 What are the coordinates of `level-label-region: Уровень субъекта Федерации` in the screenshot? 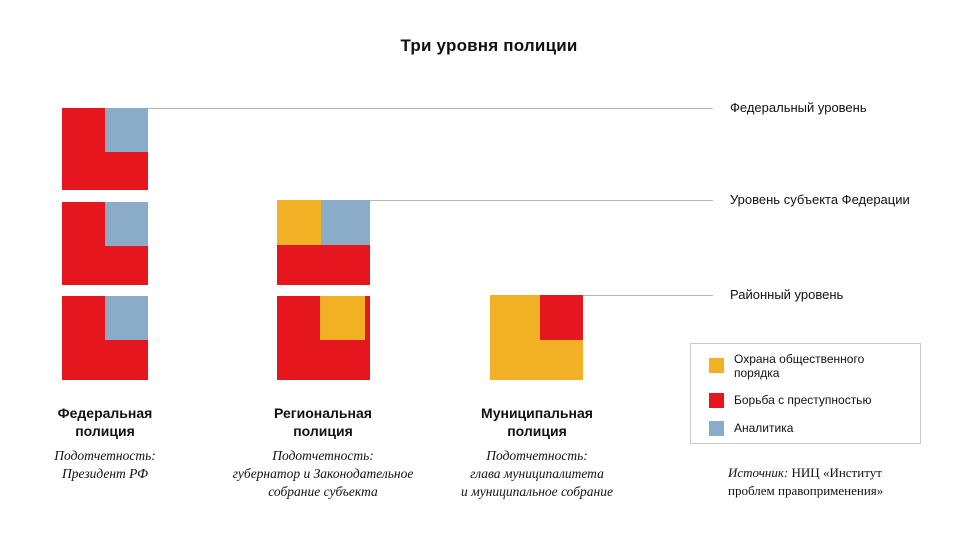 It's located at (820, 199).